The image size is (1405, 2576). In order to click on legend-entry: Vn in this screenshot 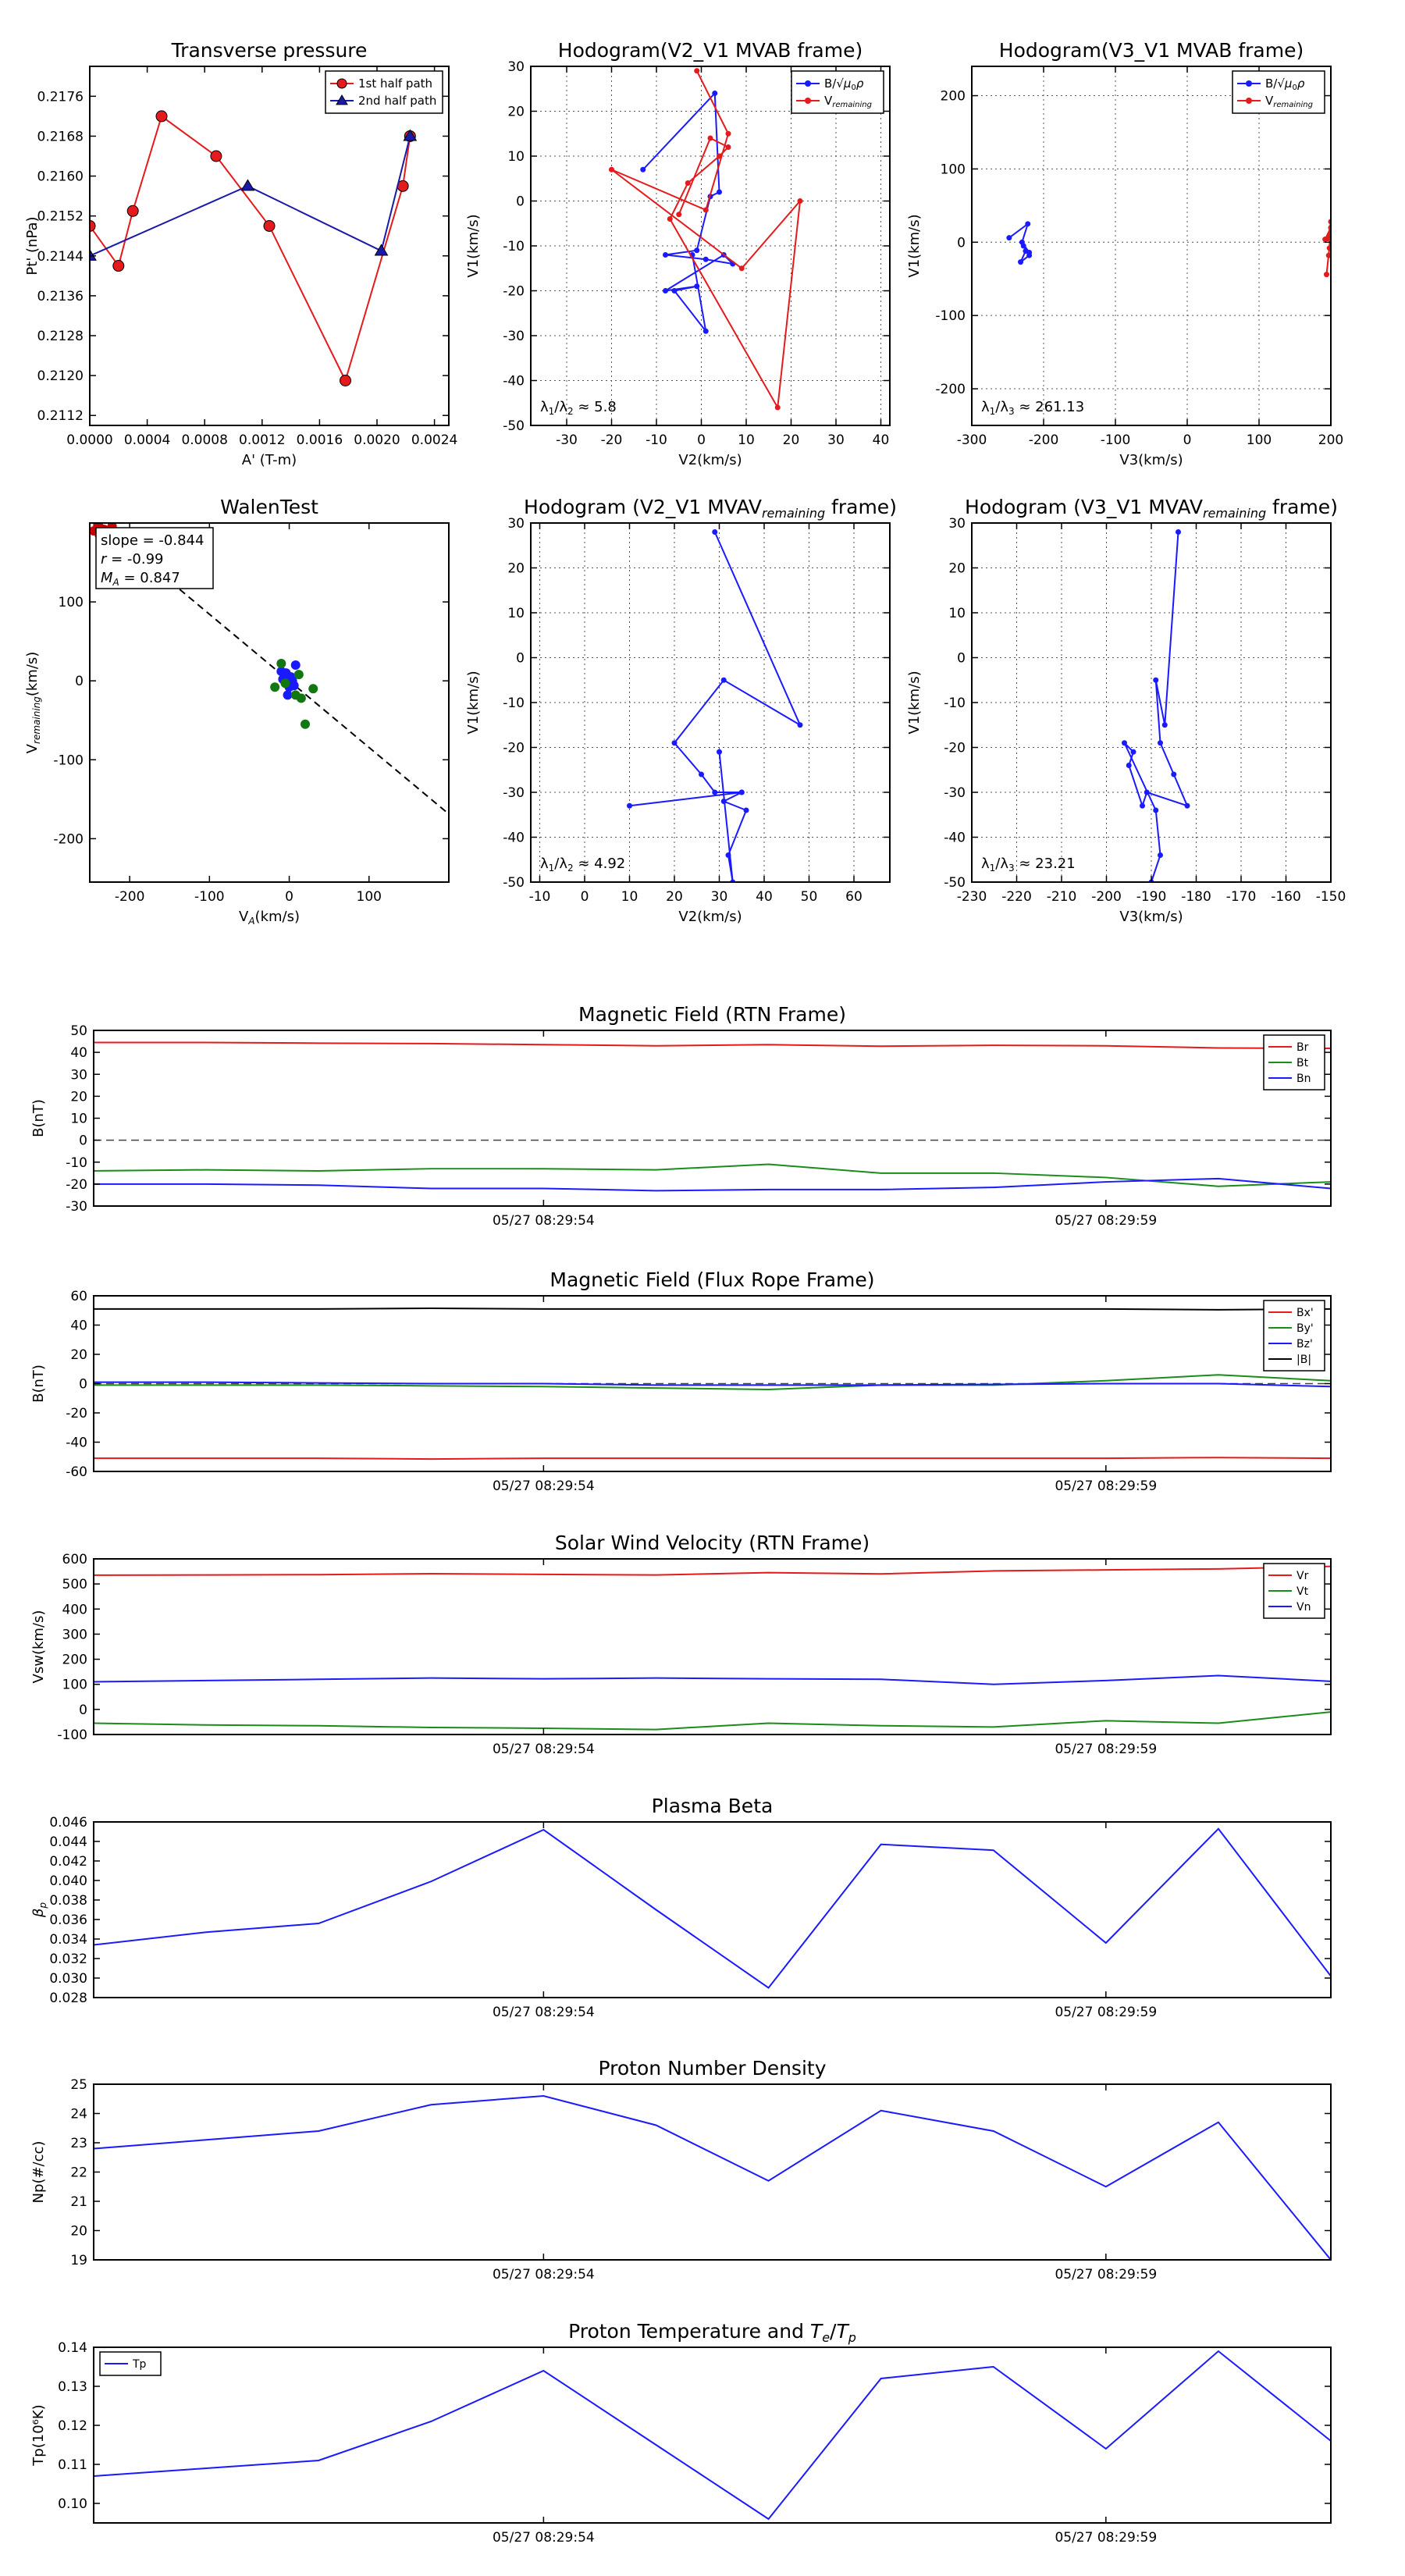, I will do `click(1304, 1607)`.